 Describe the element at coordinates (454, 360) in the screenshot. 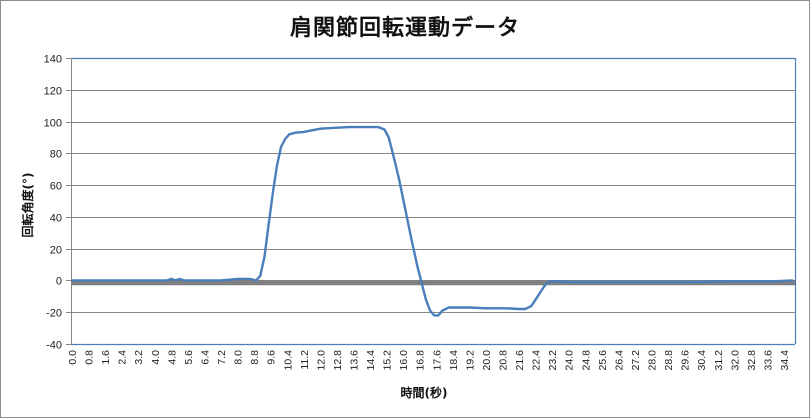

I see `x-tick-label: 18.4` at that location.